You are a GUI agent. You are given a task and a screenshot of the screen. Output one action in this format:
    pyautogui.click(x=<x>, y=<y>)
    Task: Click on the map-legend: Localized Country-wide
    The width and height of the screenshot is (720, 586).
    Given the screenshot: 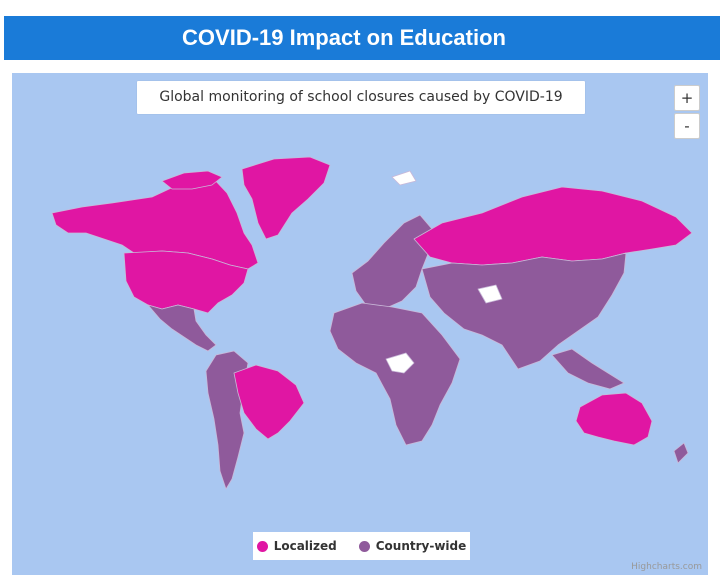 What is the action you would take?
    pyautogui.click(x=361, y=546)
    